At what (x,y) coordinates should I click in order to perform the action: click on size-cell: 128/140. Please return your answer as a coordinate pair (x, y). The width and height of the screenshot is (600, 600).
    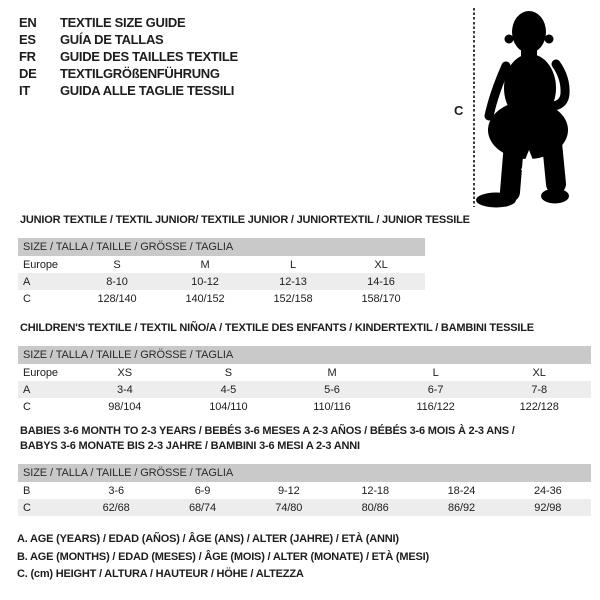
    Looking at the image, I should click on (117, 298).